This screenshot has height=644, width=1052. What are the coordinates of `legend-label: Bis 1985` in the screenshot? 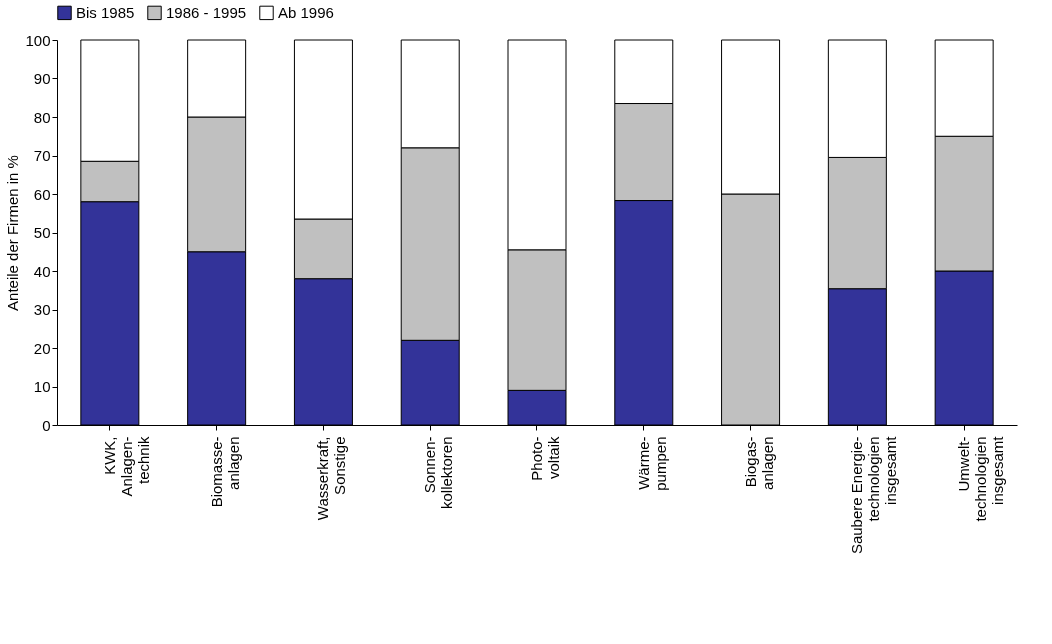 It's located at (105, 12).